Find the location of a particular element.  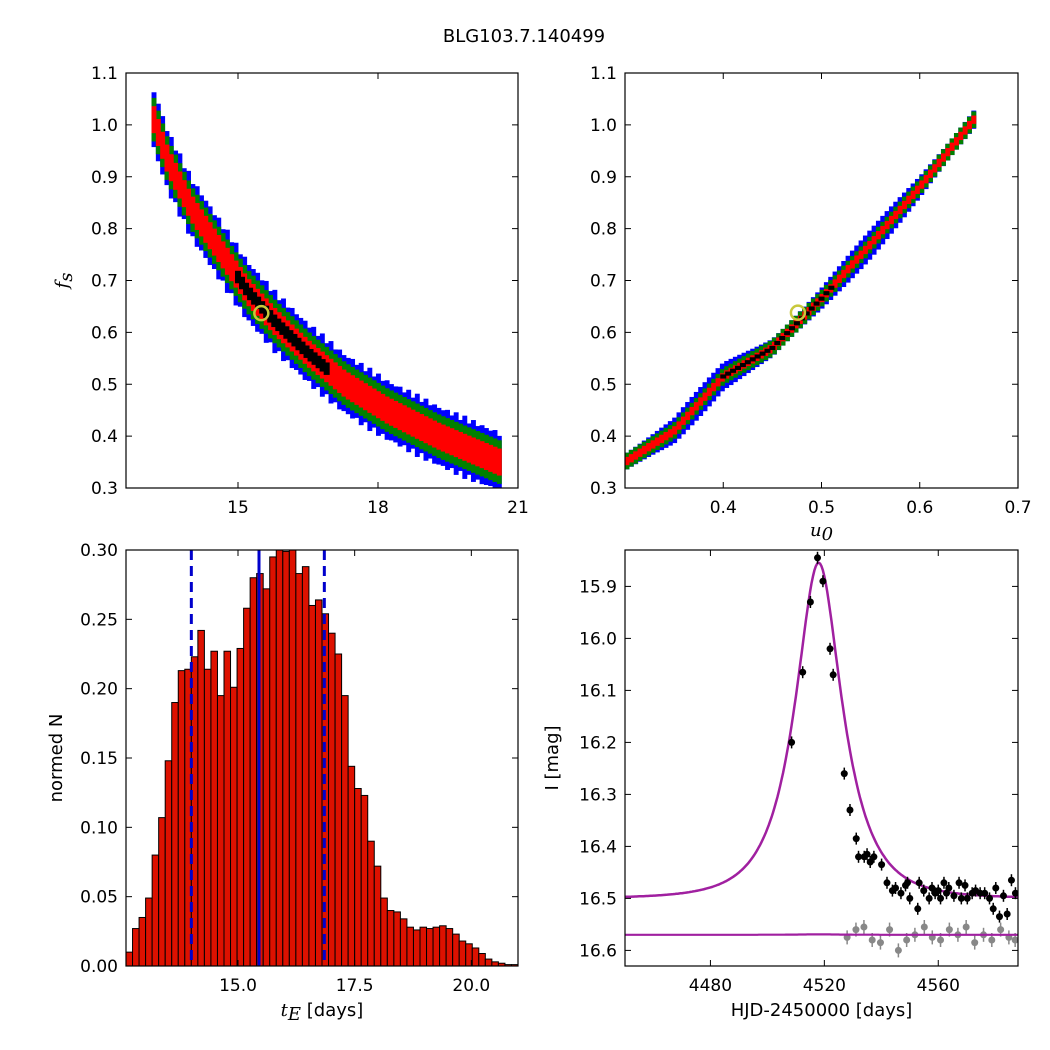

x-tick-label: 15.0 is located at coordinates (238, 986).